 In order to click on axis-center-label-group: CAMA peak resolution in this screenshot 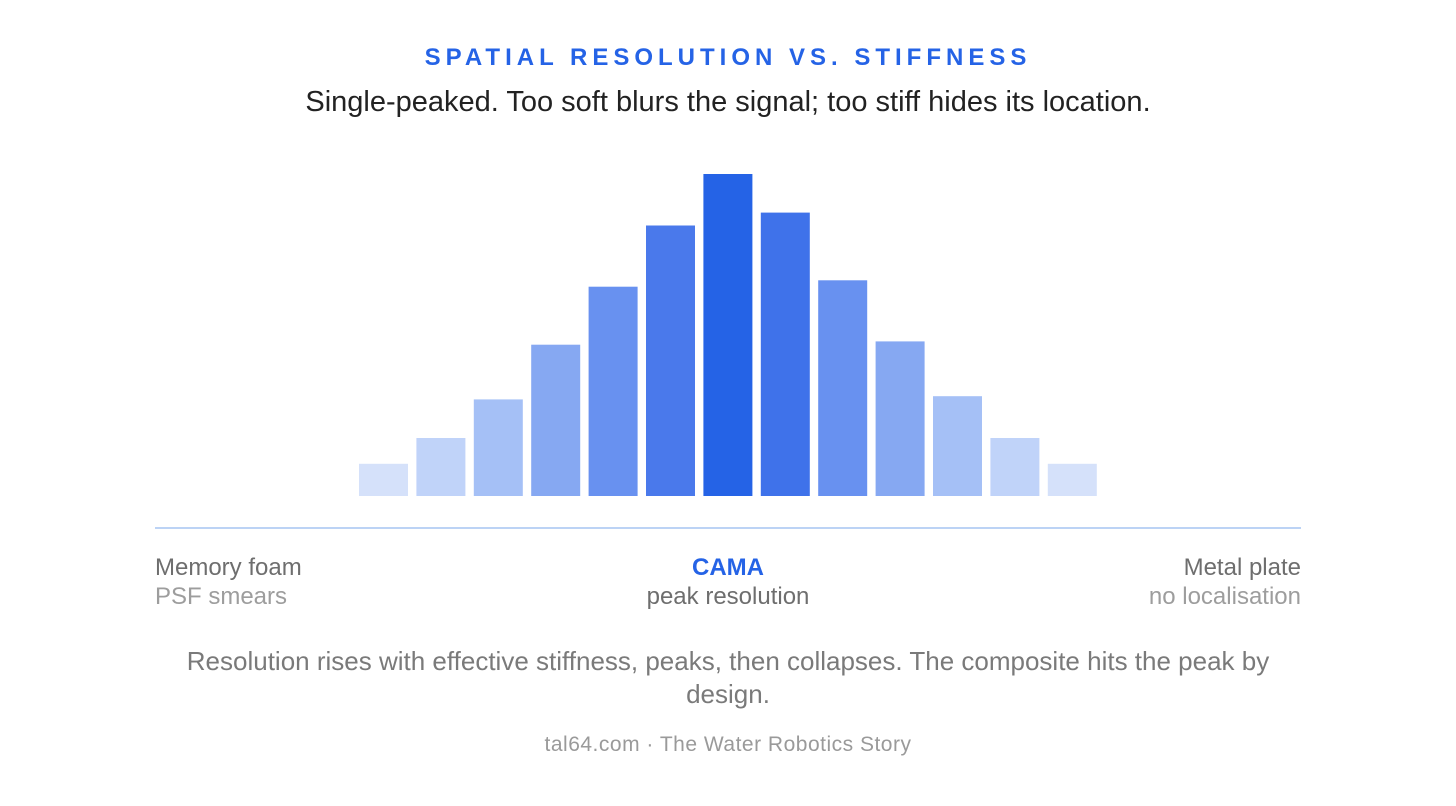, I will do `click(728, 582)`.